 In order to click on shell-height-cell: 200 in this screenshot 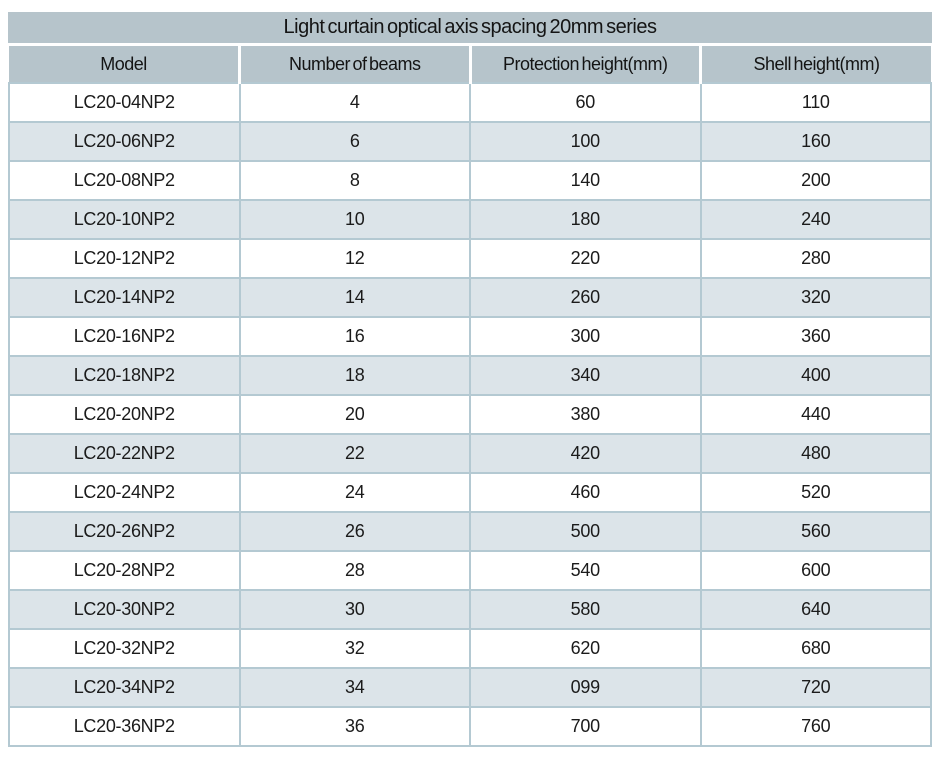, I will do `click(815, 180)`.